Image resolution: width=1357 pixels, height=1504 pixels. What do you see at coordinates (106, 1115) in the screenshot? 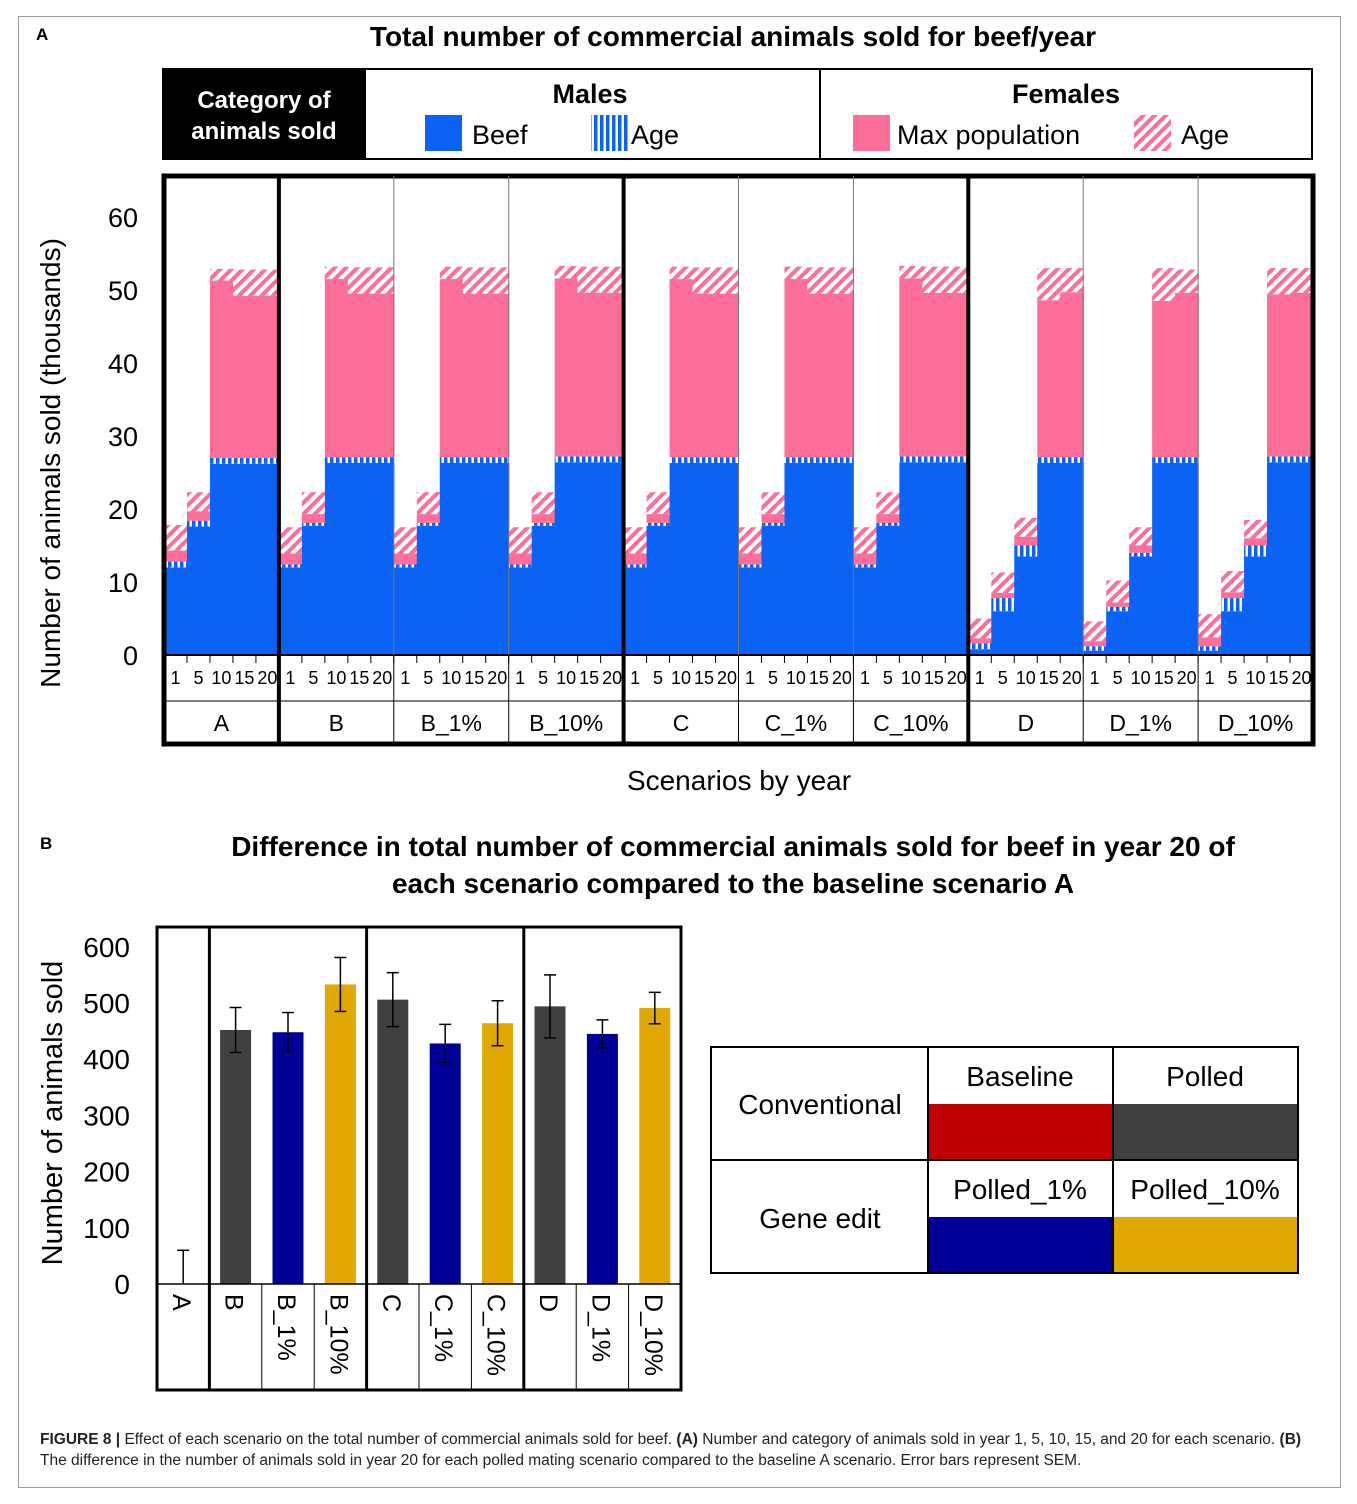
I see `panel-b-y-tick-label: 300` at bounding box center [106, 1115].